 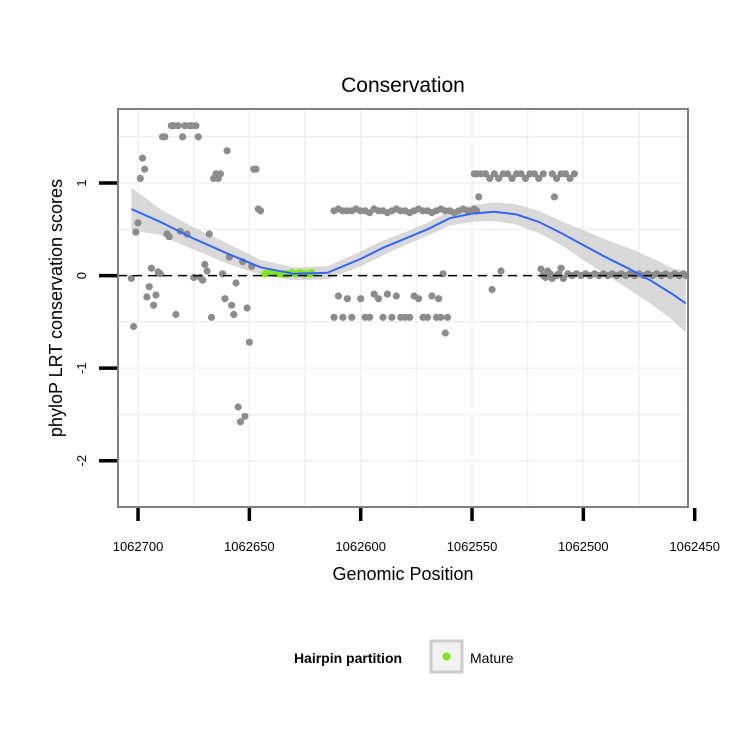 What do you see at coordinates (348, 658) in the screenshot?
I see `legend-title: Hairpin partition` at bounding box center [348, 658].